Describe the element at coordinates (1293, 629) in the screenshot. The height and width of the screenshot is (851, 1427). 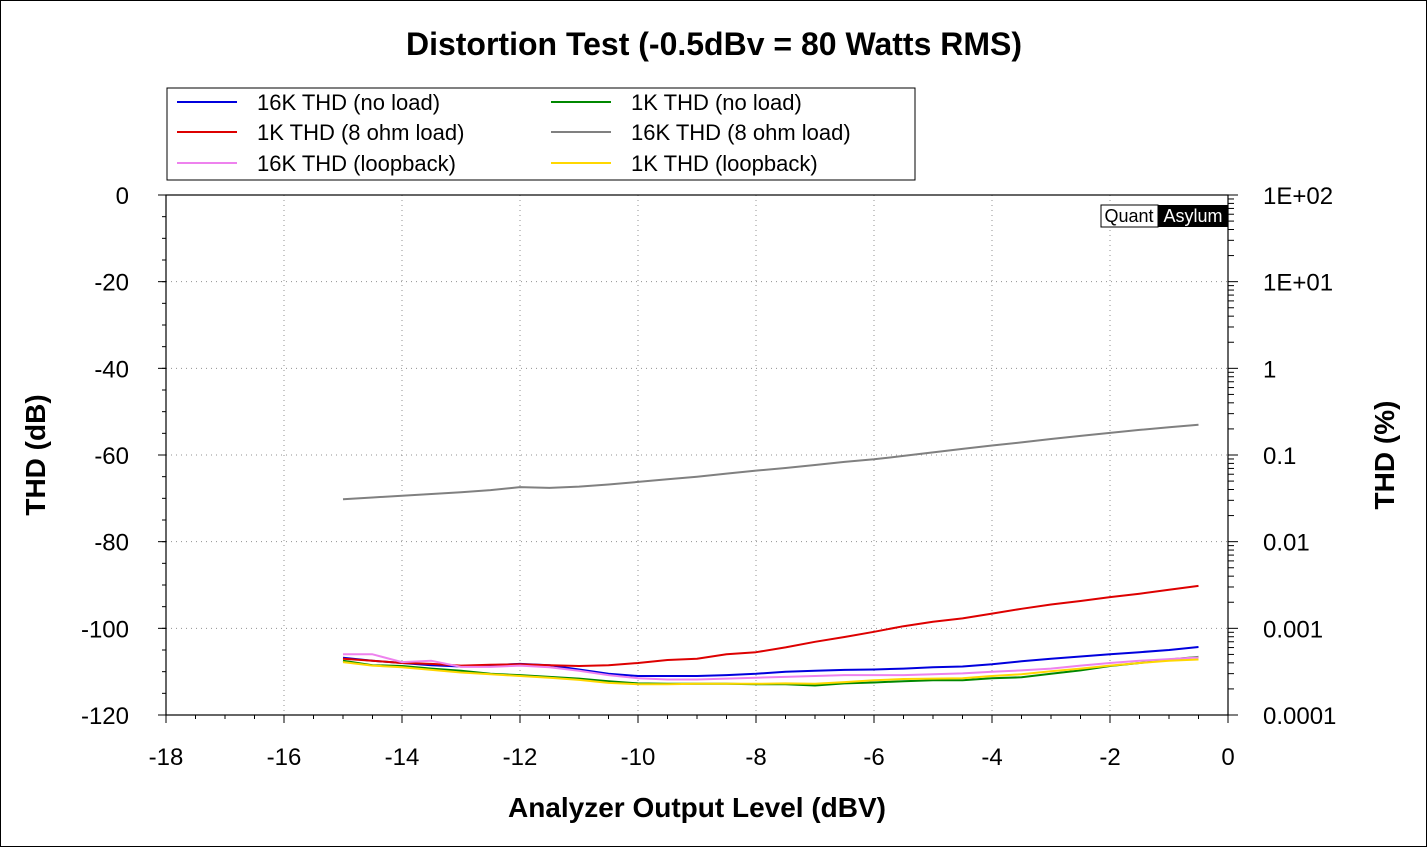
I see `y2-tick-label: 0.001` at that location.